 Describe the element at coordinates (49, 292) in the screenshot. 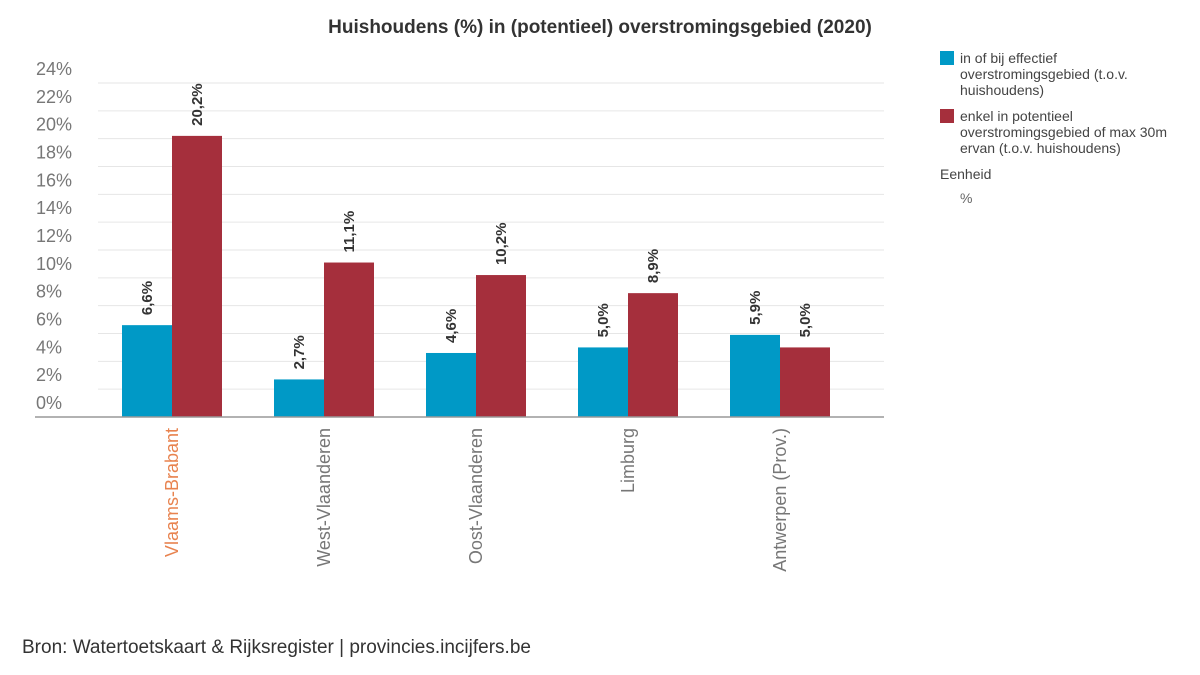

I see `y-tick-label: 8%` at that location.